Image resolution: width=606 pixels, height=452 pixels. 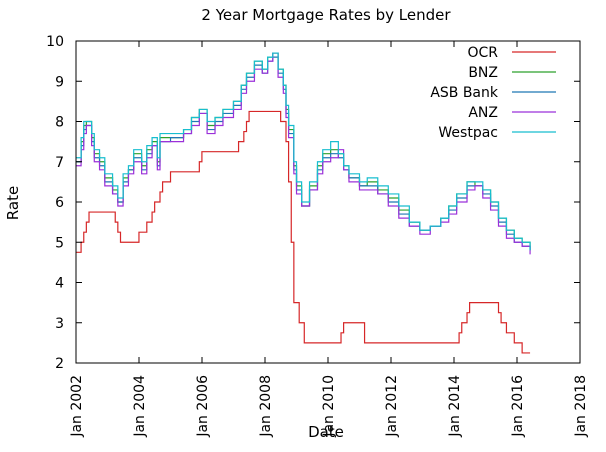 What do you see at coordinates (518, 406) in the screenshot?
I see `x-tick-label: Jan 2016` at bounding box center [518, 406].